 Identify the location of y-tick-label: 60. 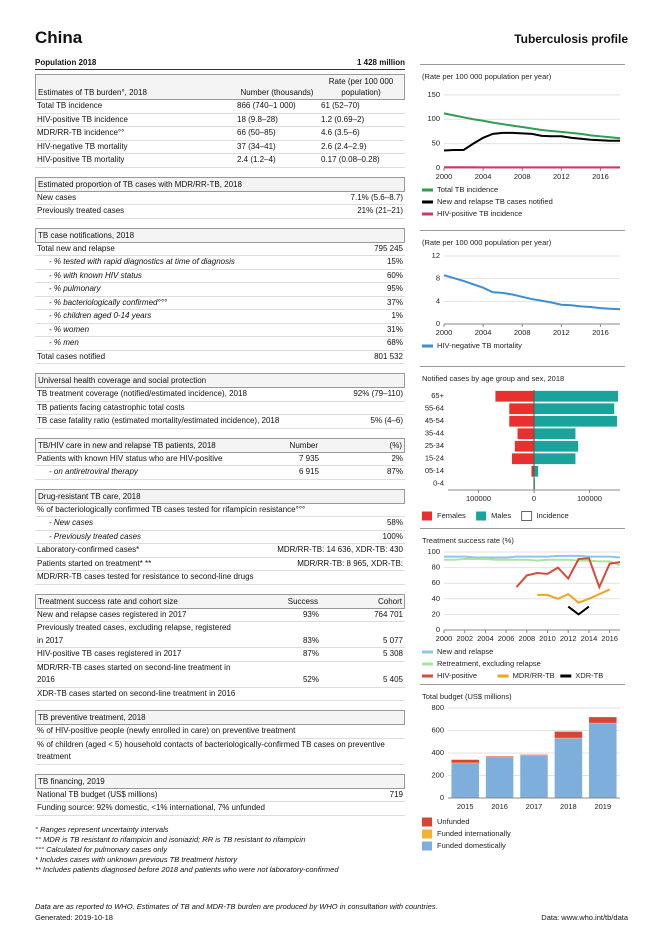
(436, 582).